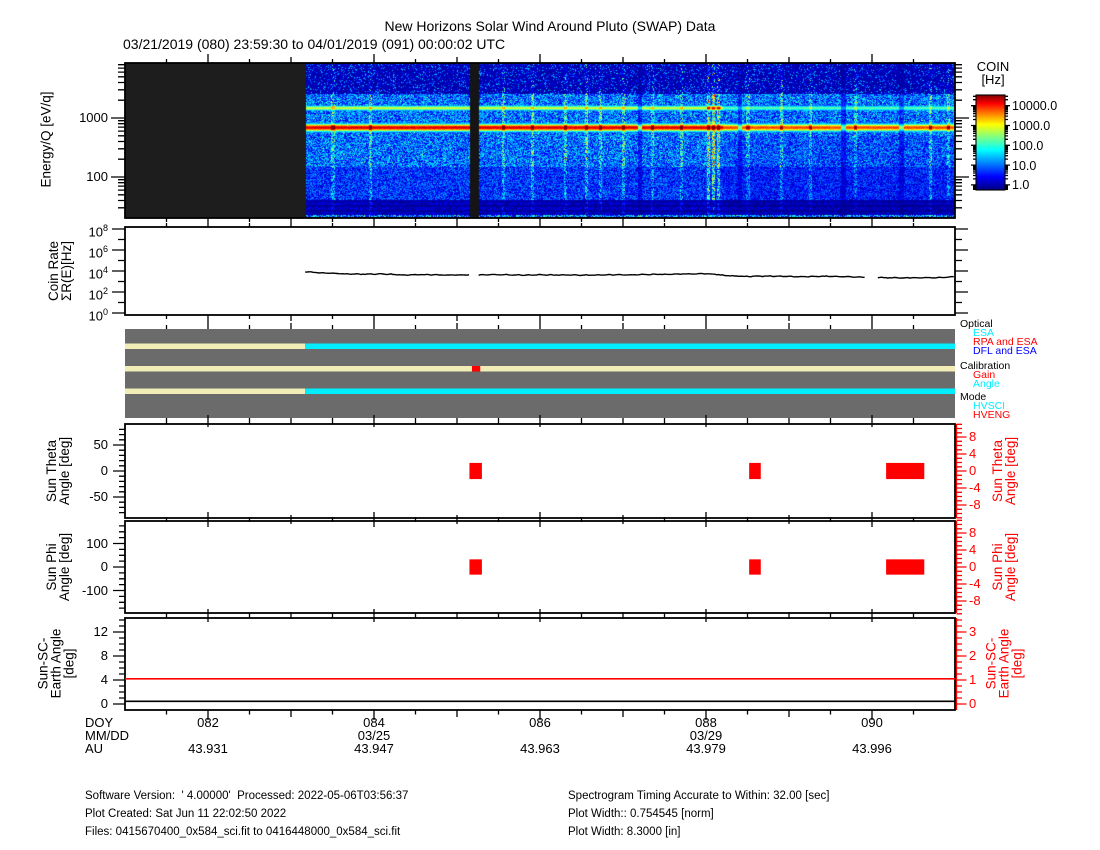 The width and height of the screenshot is (1100, 850). Describe the element at coordinates (1035, 106) in the screenshot. I see `colorbar-tick-label: 10000.0` at that location.